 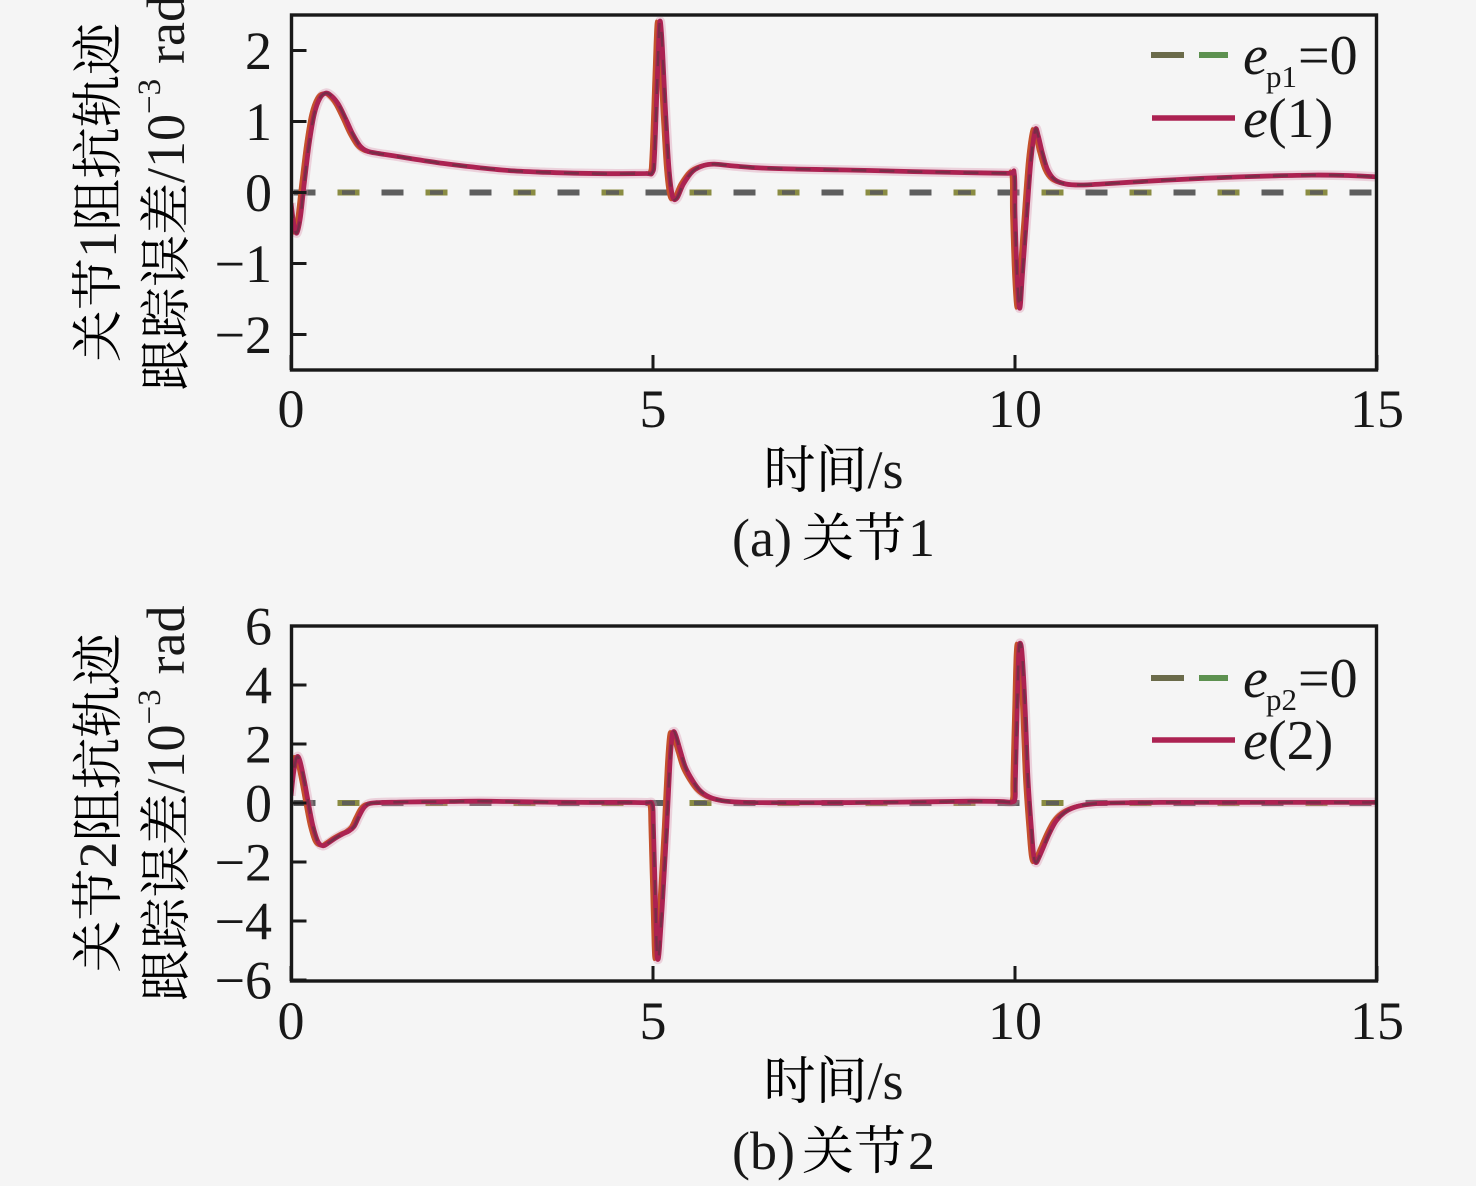 What do you see at coordinates (762, 538) in the screenshot?
I see `svg-text: (a)` at bounding box center [762, 538].